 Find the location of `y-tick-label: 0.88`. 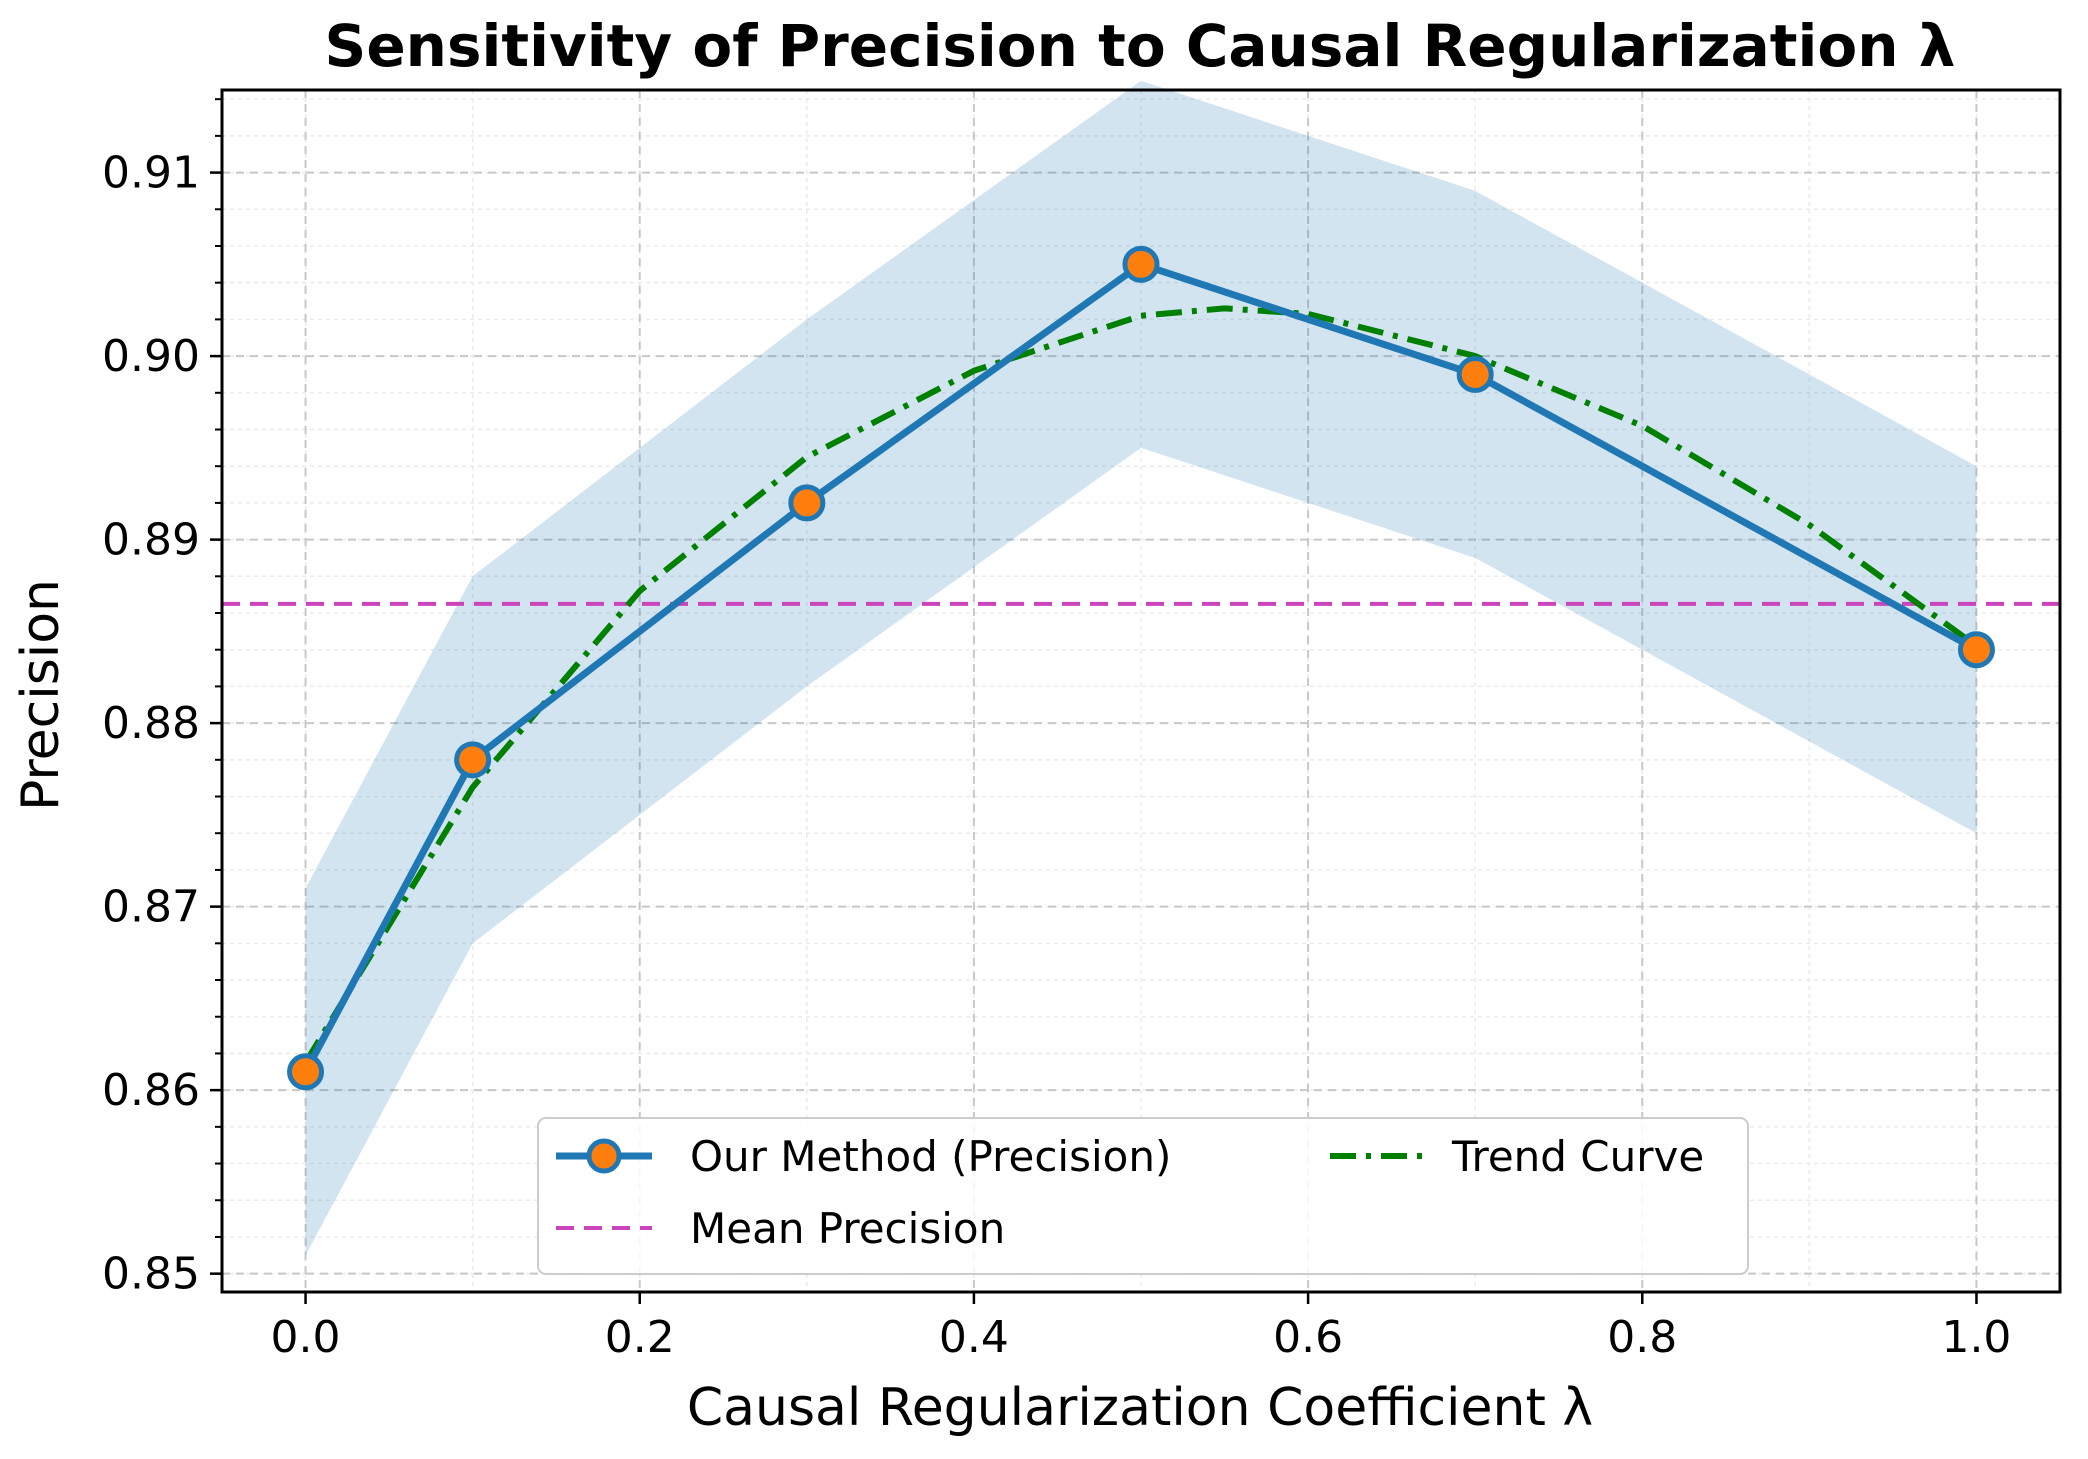

y-tick-label: 0.88 is located at coordinates (151, 723).